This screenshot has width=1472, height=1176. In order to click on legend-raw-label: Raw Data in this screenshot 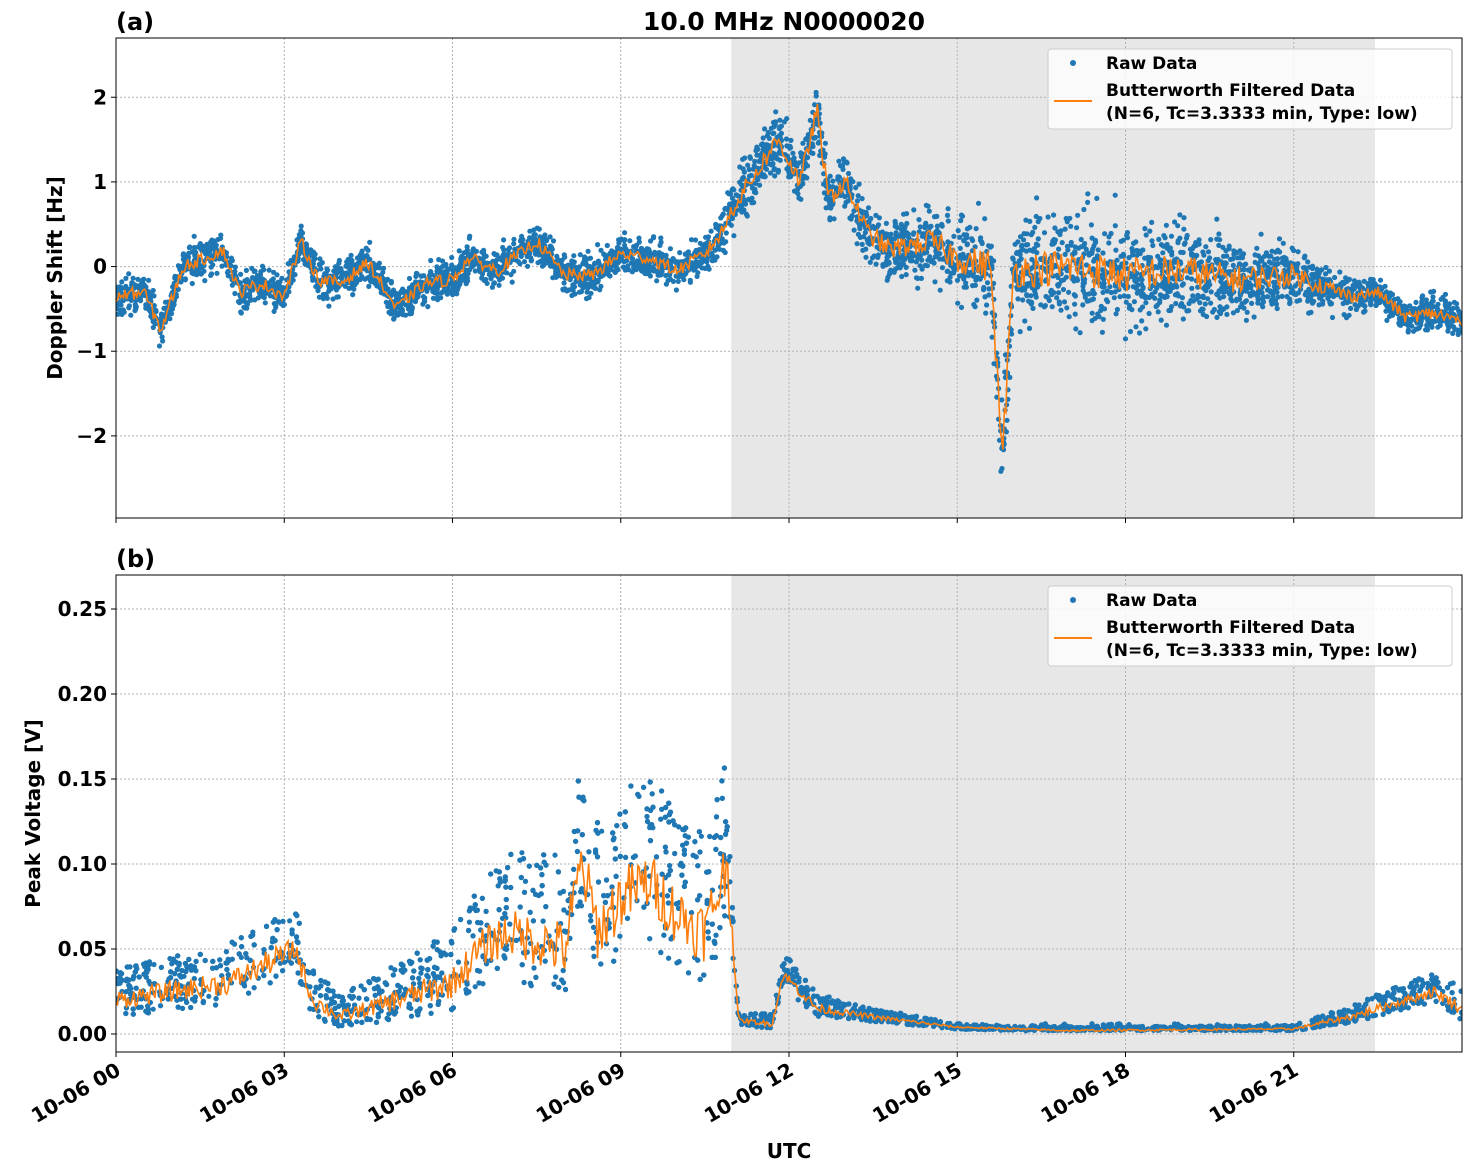, I will do `click(1151, 64)`.